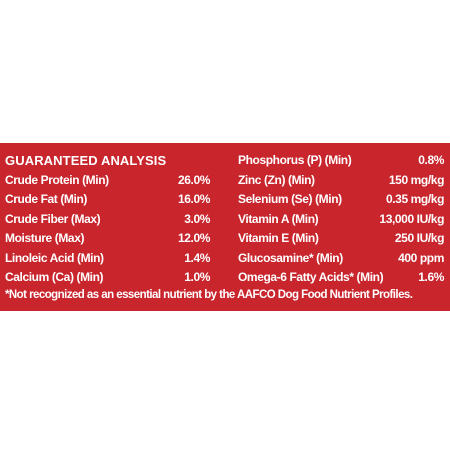  I want to click on nutrient-label: Moisture (Max), so click(45, 238).